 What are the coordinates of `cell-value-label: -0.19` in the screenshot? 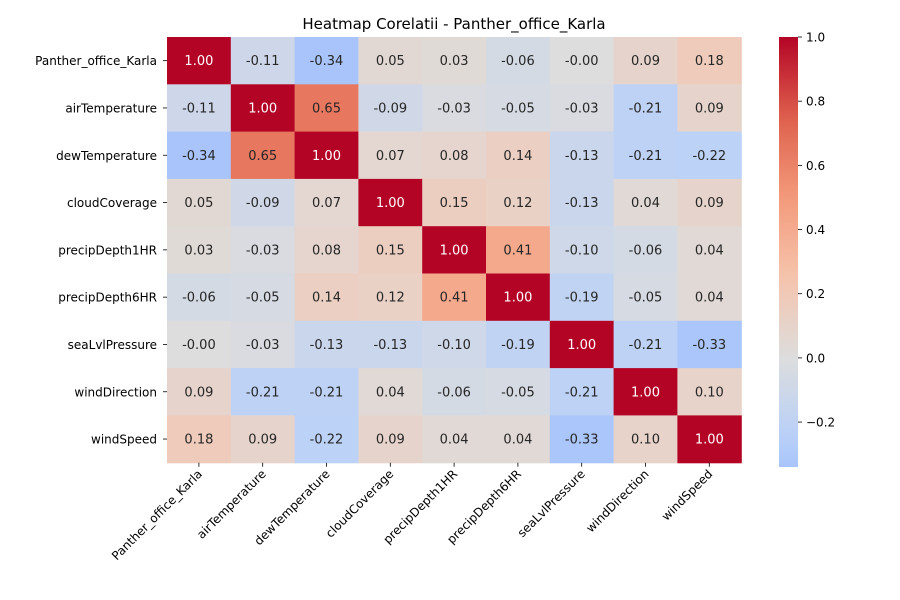 It's located at (582, 298).